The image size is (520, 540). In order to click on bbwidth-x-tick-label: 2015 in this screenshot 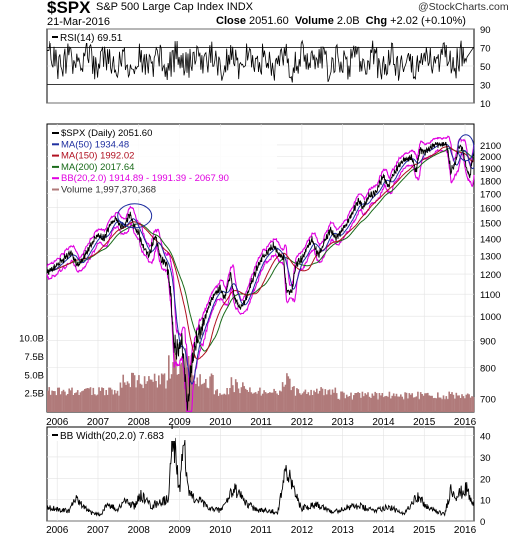, I will do `click(424, 530)`.